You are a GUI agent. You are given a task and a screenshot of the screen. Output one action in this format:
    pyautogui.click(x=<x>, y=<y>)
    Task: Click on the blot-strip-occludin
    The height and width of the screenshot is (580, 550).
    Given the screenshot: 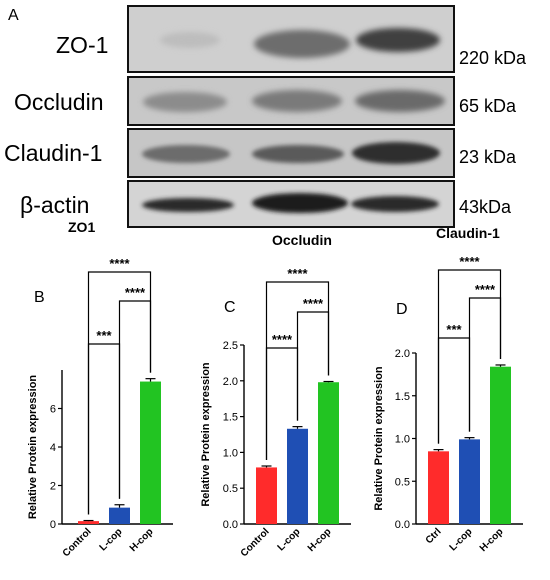 What is the action you would take?
    pyautogui.click(x=291, y=101)
    